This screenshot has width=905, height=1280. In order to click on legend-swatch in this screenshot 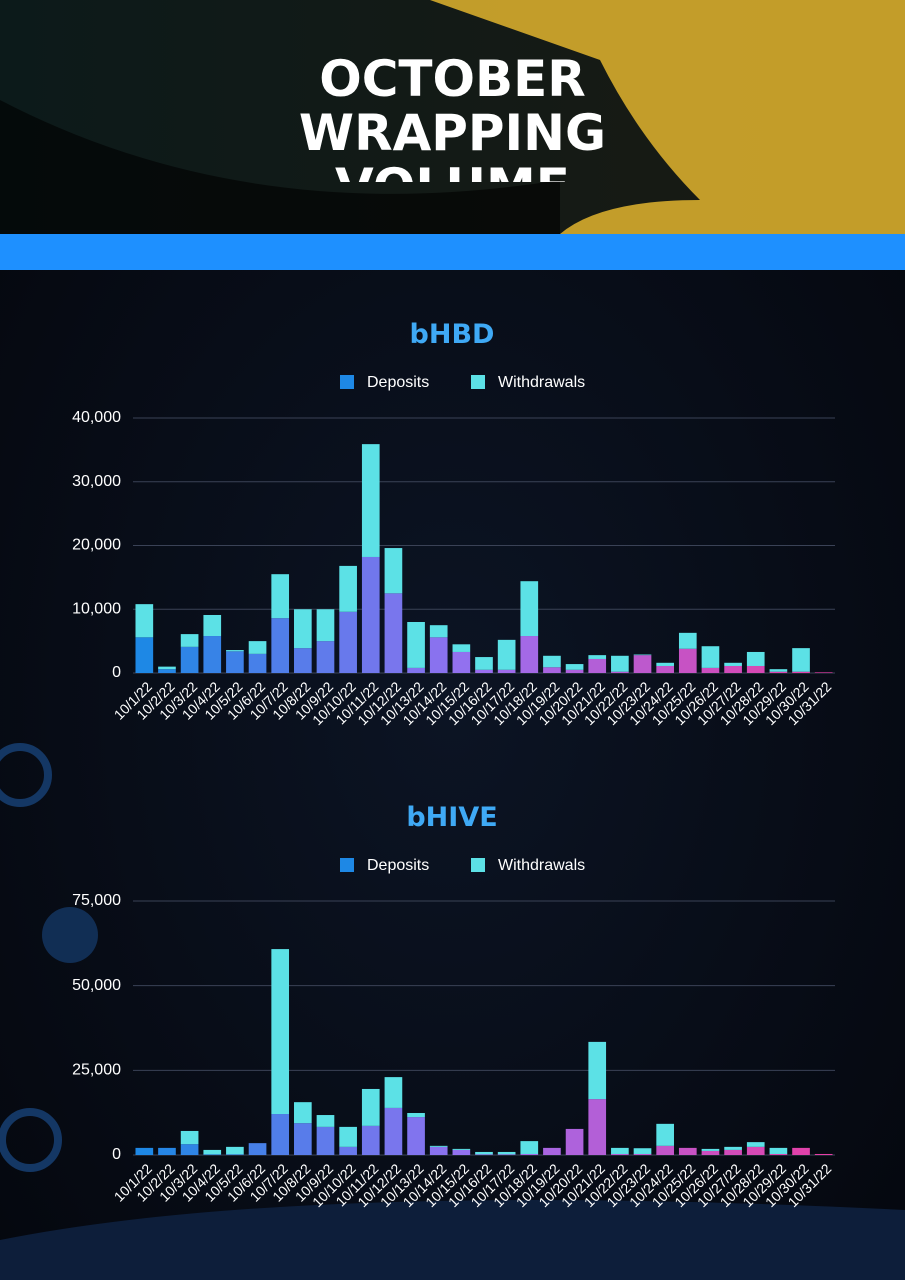, I will do `click(347, 865)`.